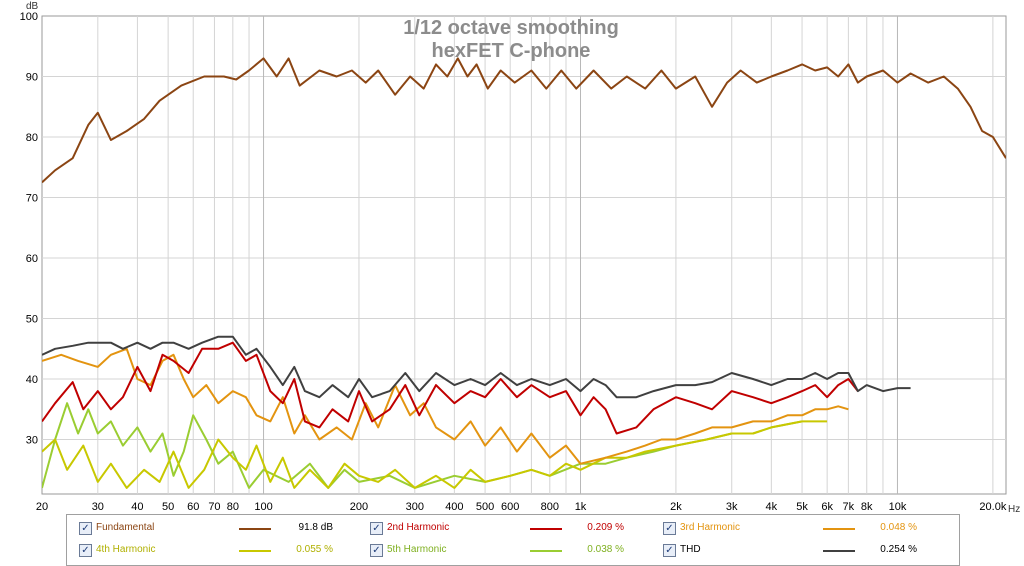 The width and height of the screenshot is (1024, 566). What do you see at coordinates (732, 507) in the screenshot?
I see `x-tick-label: 3k` at bounding box center [732, 507].